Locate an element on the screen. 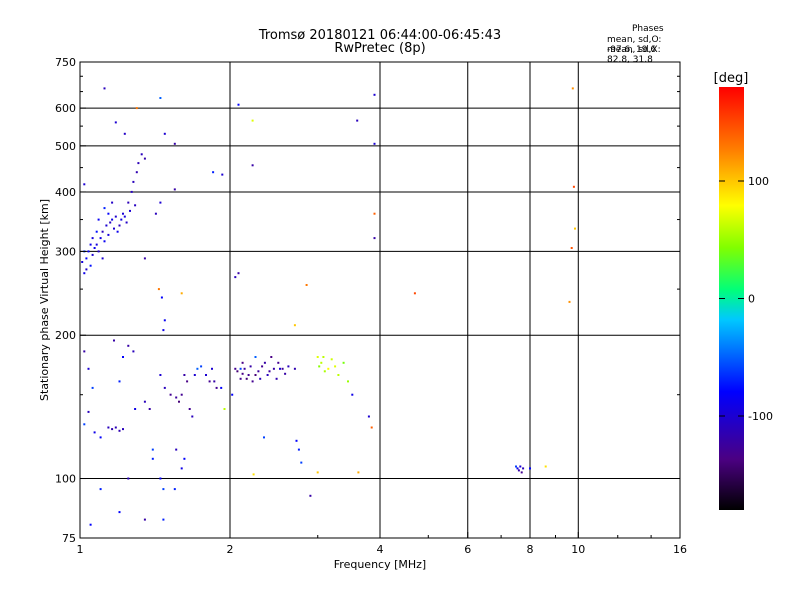 This screenshot has height=600, width=800. y-tick-label: 200 is located at coordinates (65, 335).